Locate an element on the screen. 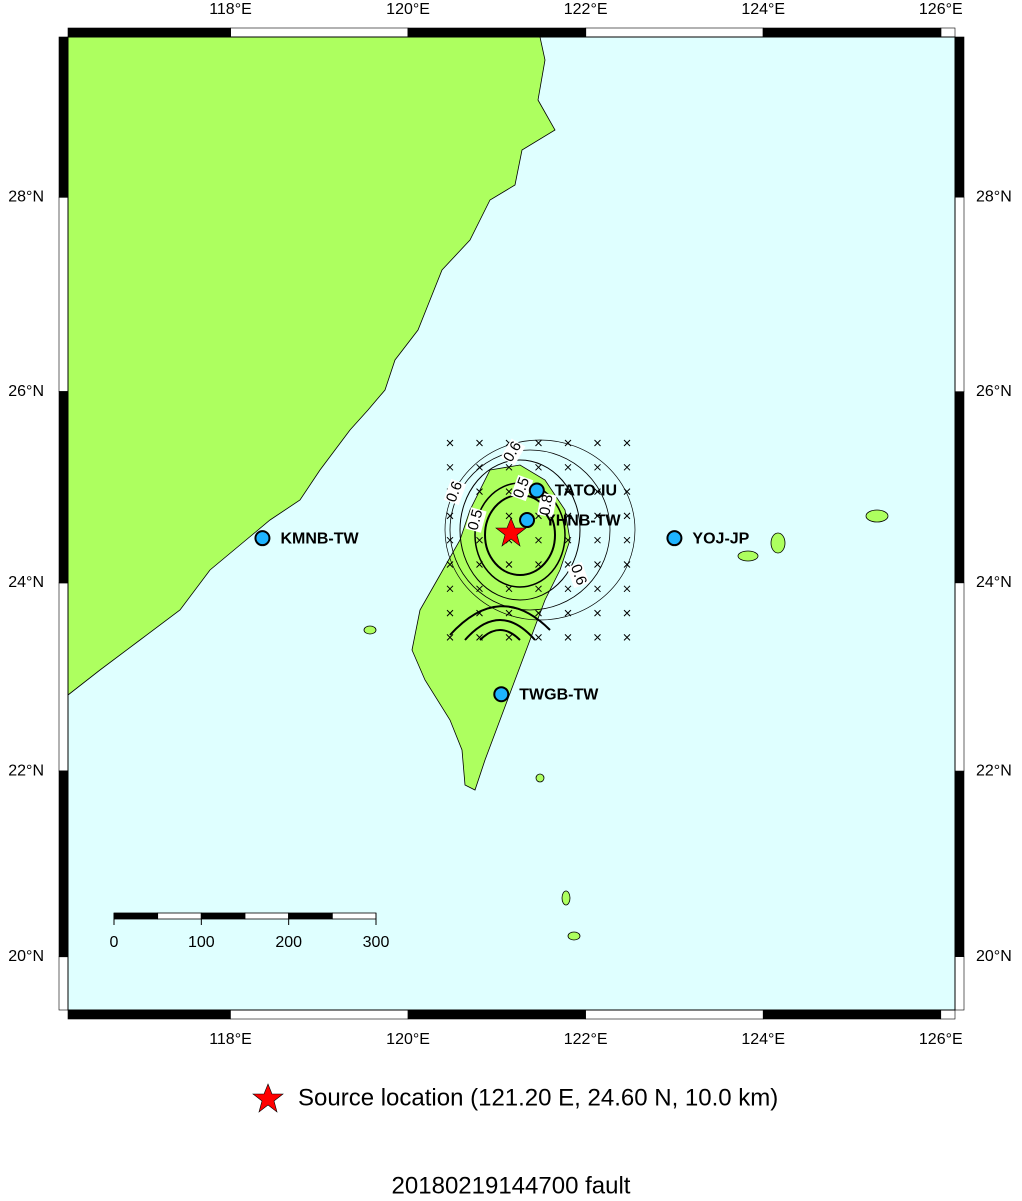 The image size is (1022, 1201). x-tick-label: 126°E is located at coordinates (941, 9).